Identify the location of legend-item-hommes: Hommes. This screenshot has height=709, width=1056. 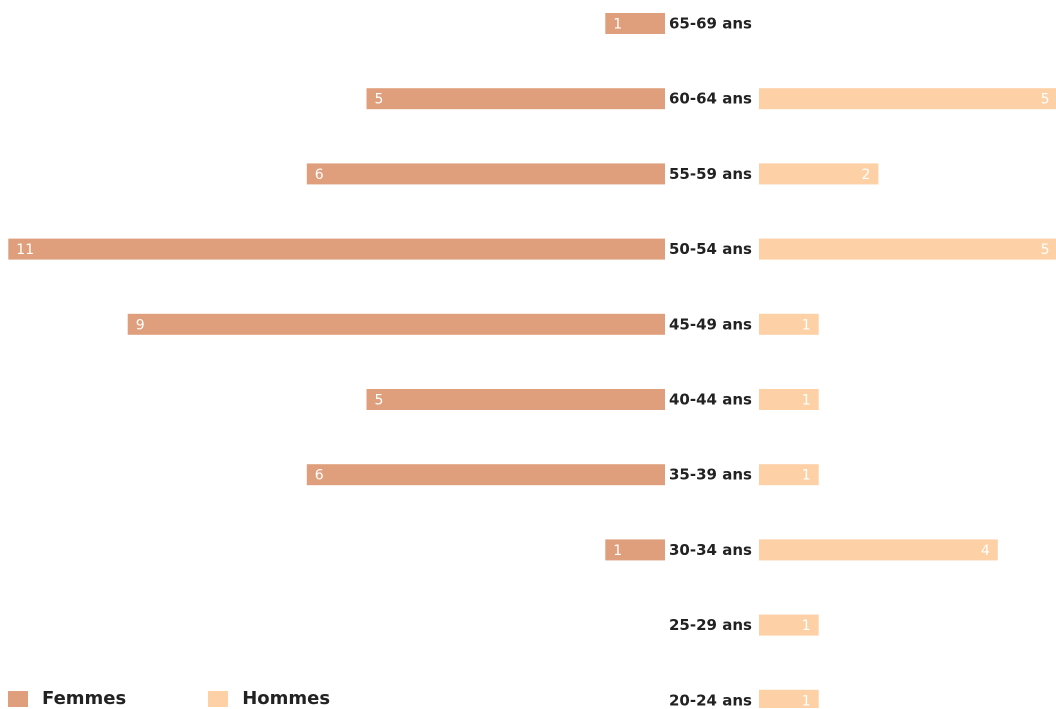
(269, 698).